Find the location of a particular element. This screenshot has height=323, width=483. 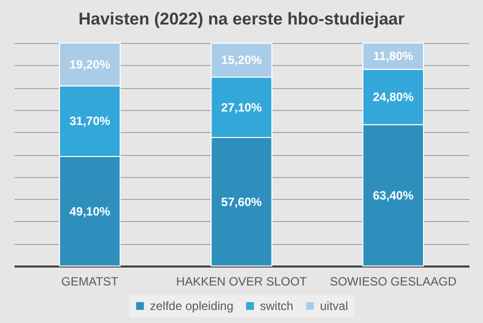

data-label: 11,80% is located at coordinates (393, 56).